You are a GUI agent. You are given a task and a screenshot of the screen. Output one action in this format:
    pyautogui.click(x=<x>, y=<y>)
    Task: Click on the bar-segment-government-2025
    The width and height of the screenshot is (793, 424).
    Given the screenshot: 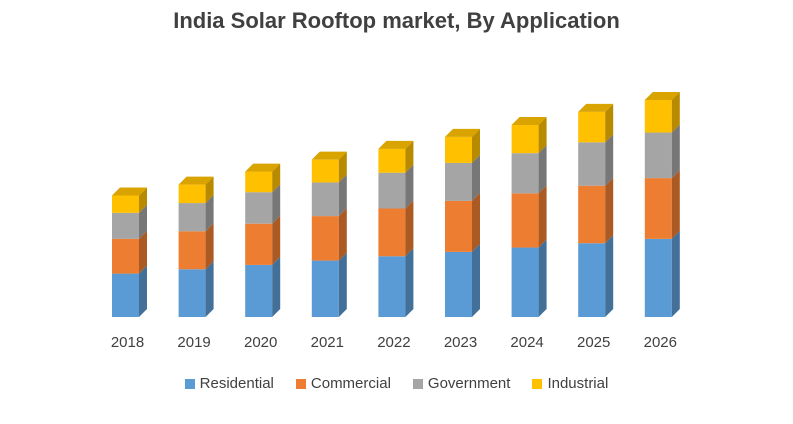 What is the action you would take?
    pyautogui.click(x=596, y=160)
    